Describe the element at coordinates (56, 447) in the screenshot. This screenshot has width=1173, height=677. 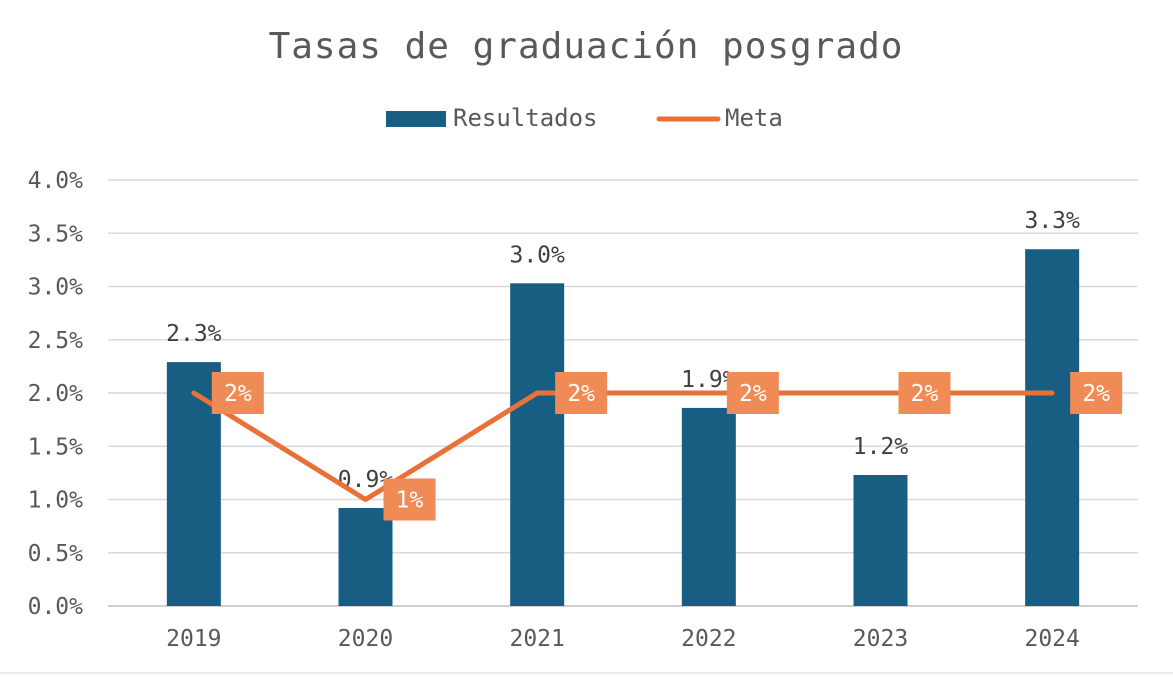
I see `y-tick-label: 1.5%` at that location.